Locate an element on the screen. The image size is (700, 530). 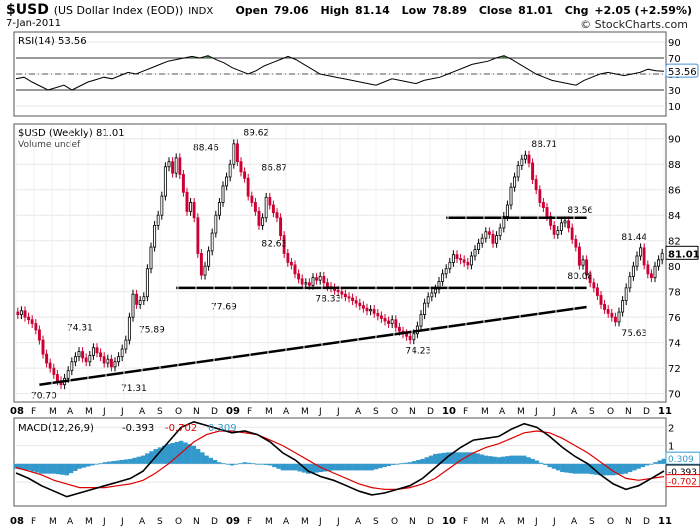
price-tick-label: 74 is located at coordinates (674, 344).